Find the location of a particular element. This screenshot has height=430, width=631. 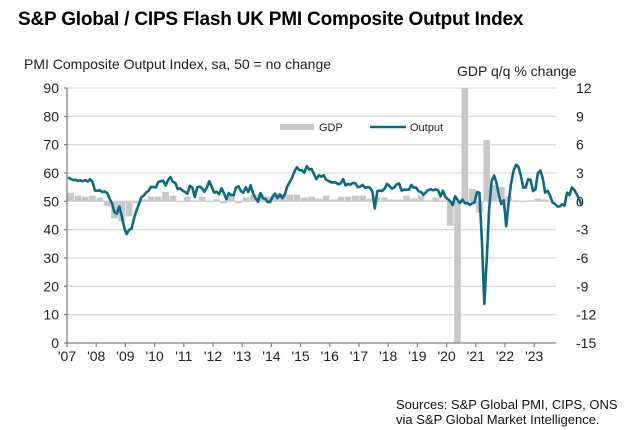

y-tick-label-right: 6 is located at coordinates (580, 145).